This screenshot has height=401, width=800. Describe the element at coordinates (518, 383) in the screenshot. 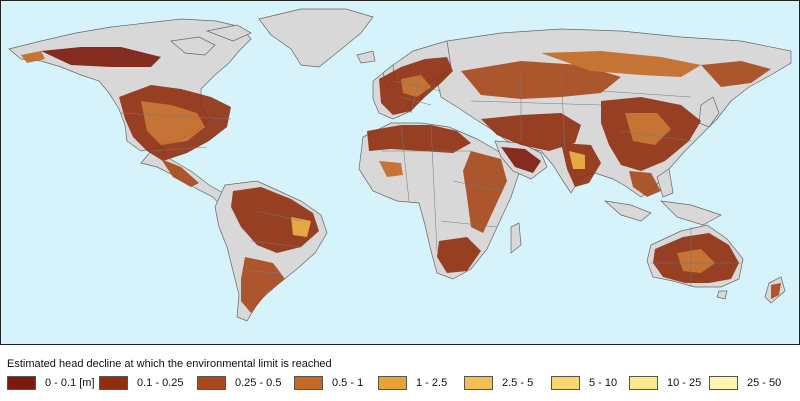

I see `legend-label: 2.5 - 5` at that location.